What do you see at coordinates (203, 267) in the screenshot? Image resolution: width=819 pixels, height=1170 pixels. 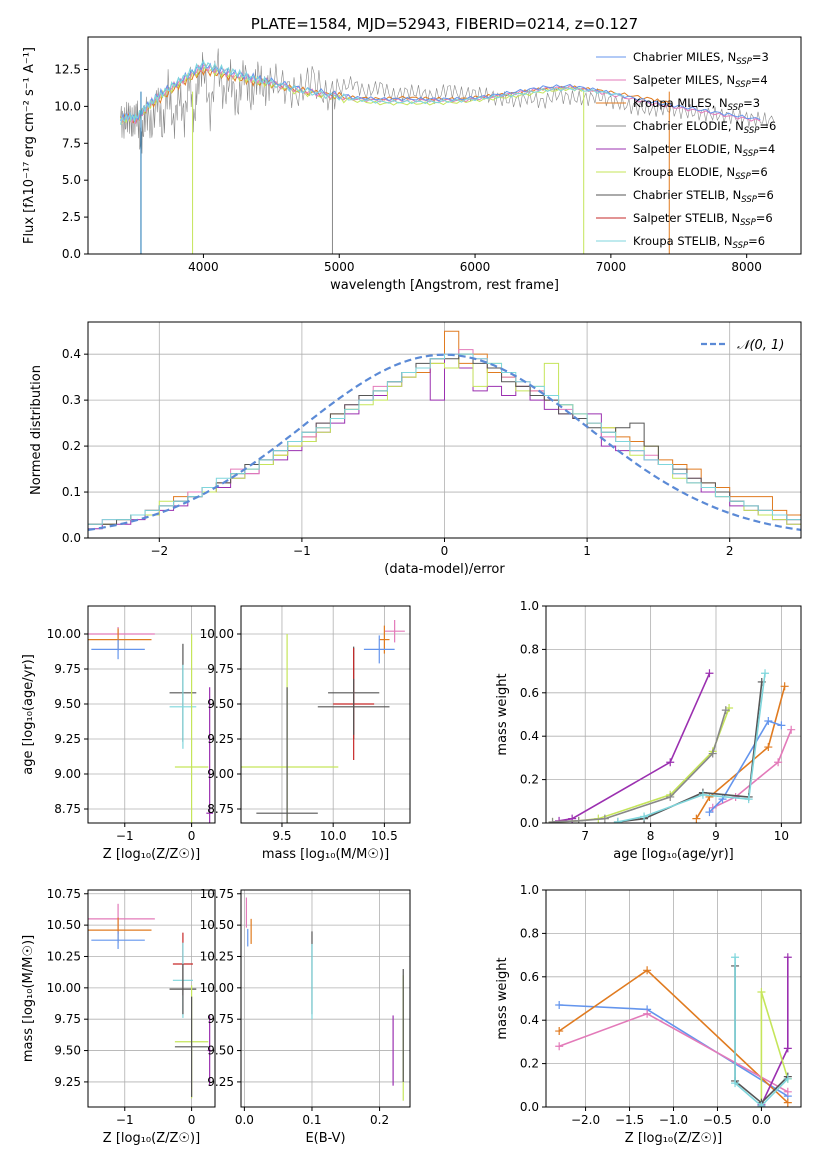 I see `x-tick-label: 4000` at bounding box center [203, 267].